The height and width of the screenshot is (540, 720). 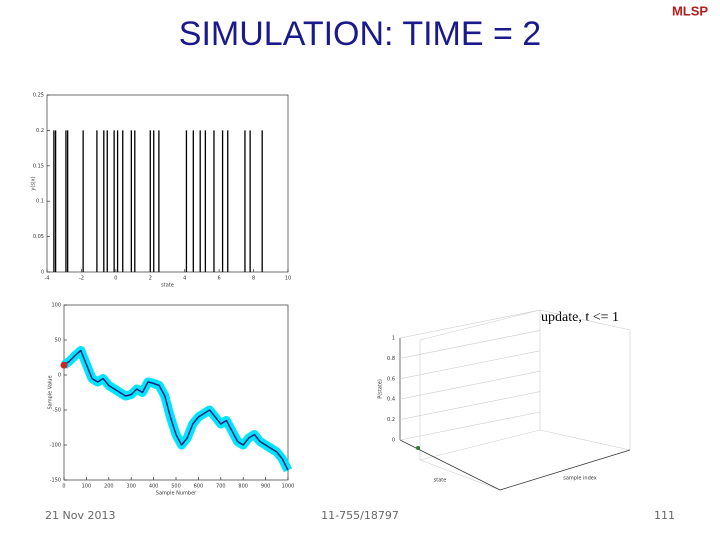 What do you see at coordinates (58, 341) in the screenshot?
I see `y-tick-label: 50` at bounding box center [58, 341].